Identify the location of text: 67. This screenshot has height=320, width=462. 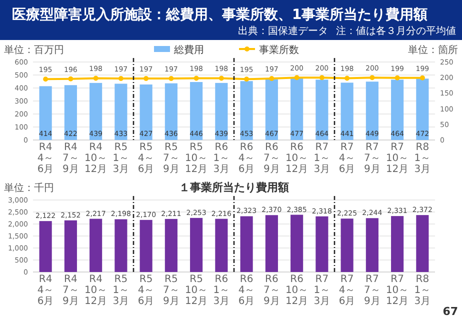
(450, 311).